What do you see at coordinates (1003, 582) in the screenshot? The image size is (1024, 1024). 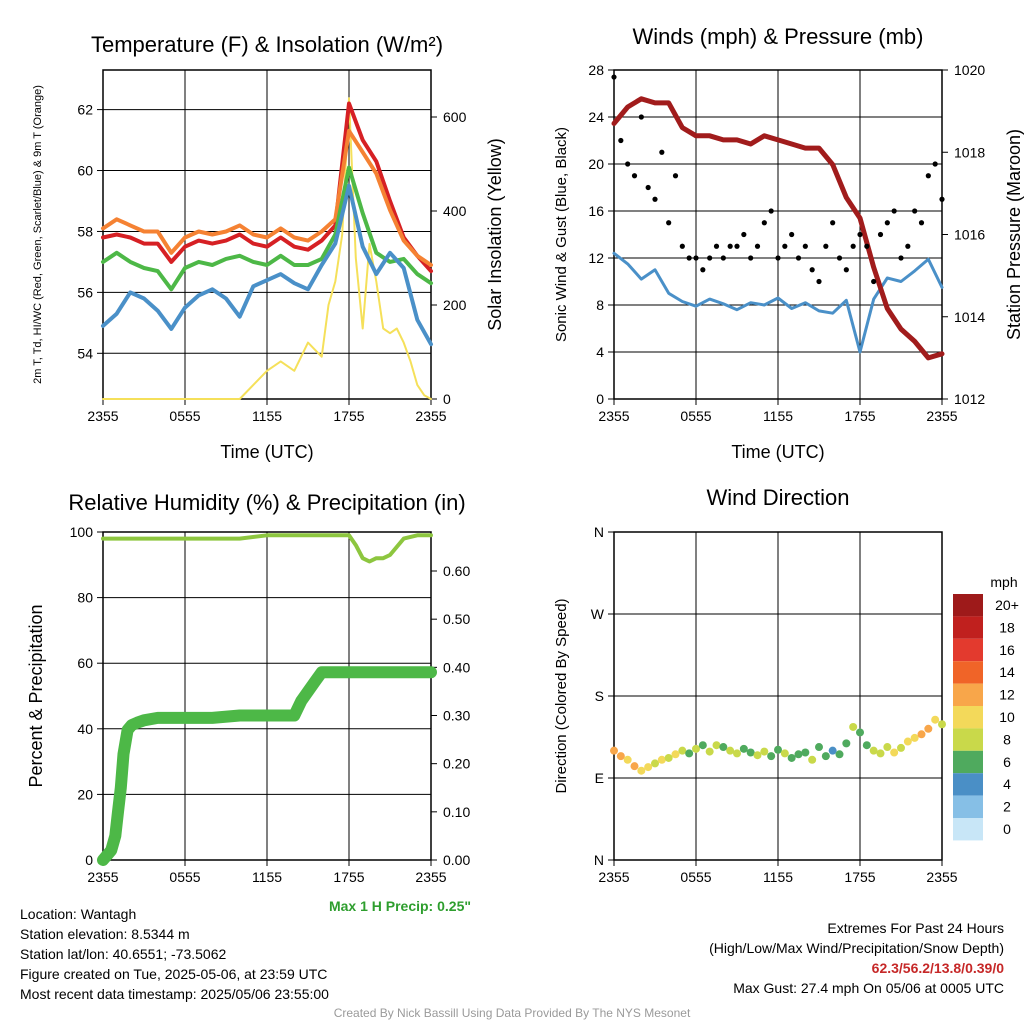 I see `colorbar-title: mph` at bounding box center [1003, 582].